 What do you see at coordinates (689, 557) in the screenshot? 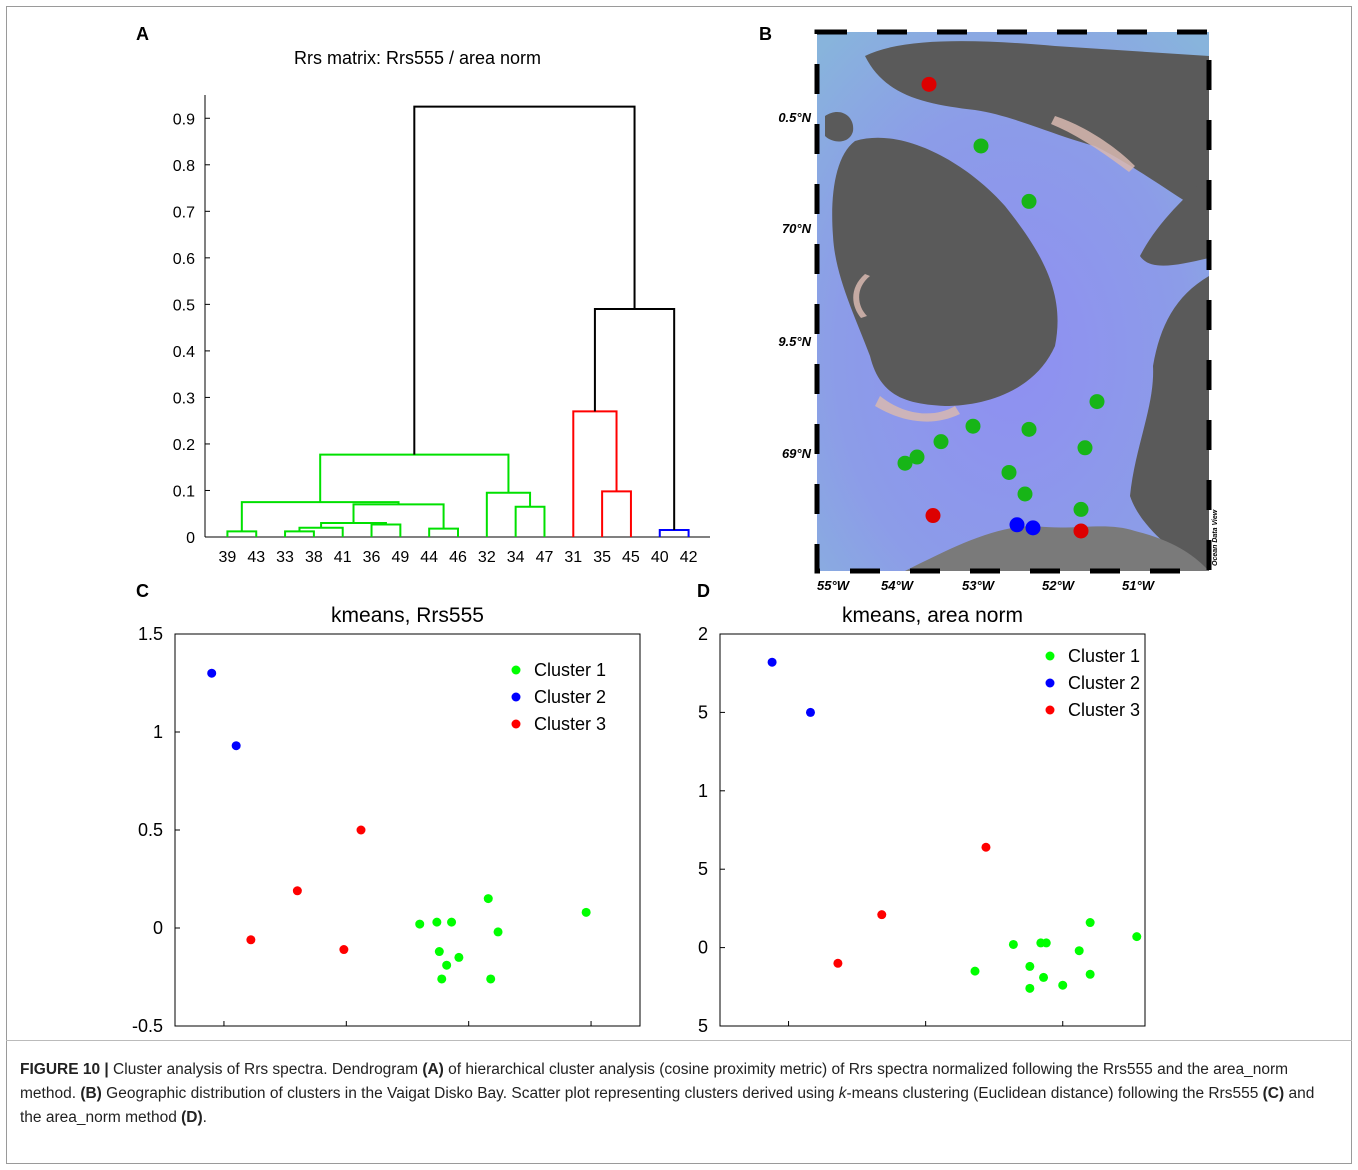
I see `leaf-label: 42` at bounding box center [689, 557].